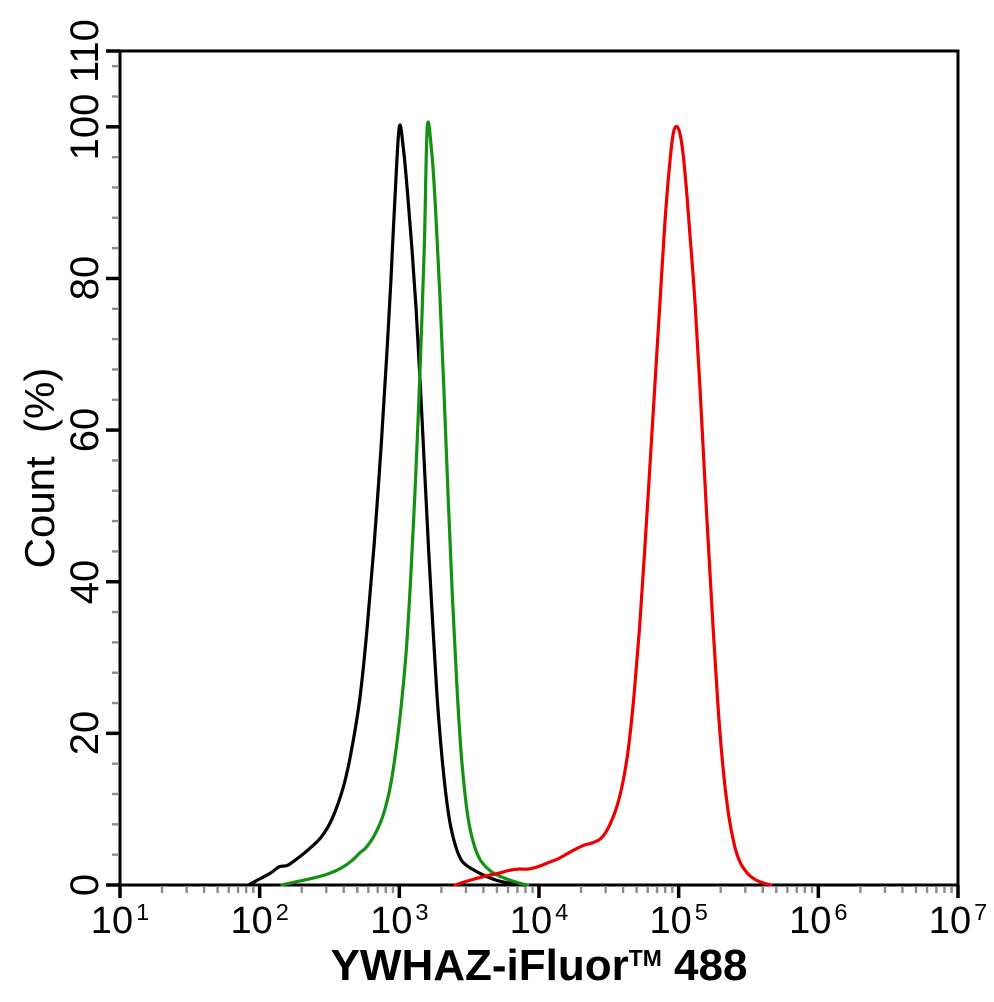 This screenshot has height=1002, width=994. What do you see at coordinates (259, 920) in the screenshot?
I see `x-tick-label-10e2: 10 2` at bounding box center [259, 920].